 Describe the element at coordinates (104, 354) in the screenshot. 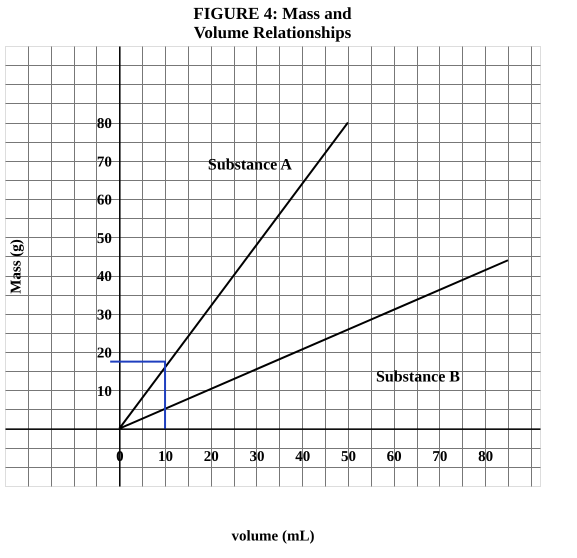

I see `y-tick-label: 20` at that location.